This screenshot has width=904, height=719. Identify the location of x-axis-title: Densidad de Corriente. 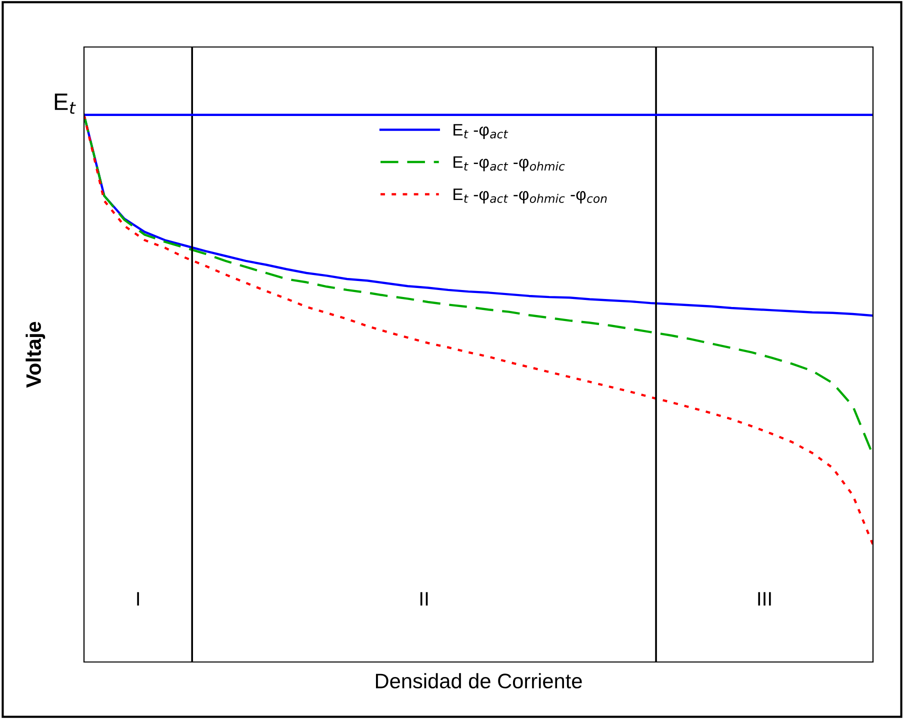
(479, 680).